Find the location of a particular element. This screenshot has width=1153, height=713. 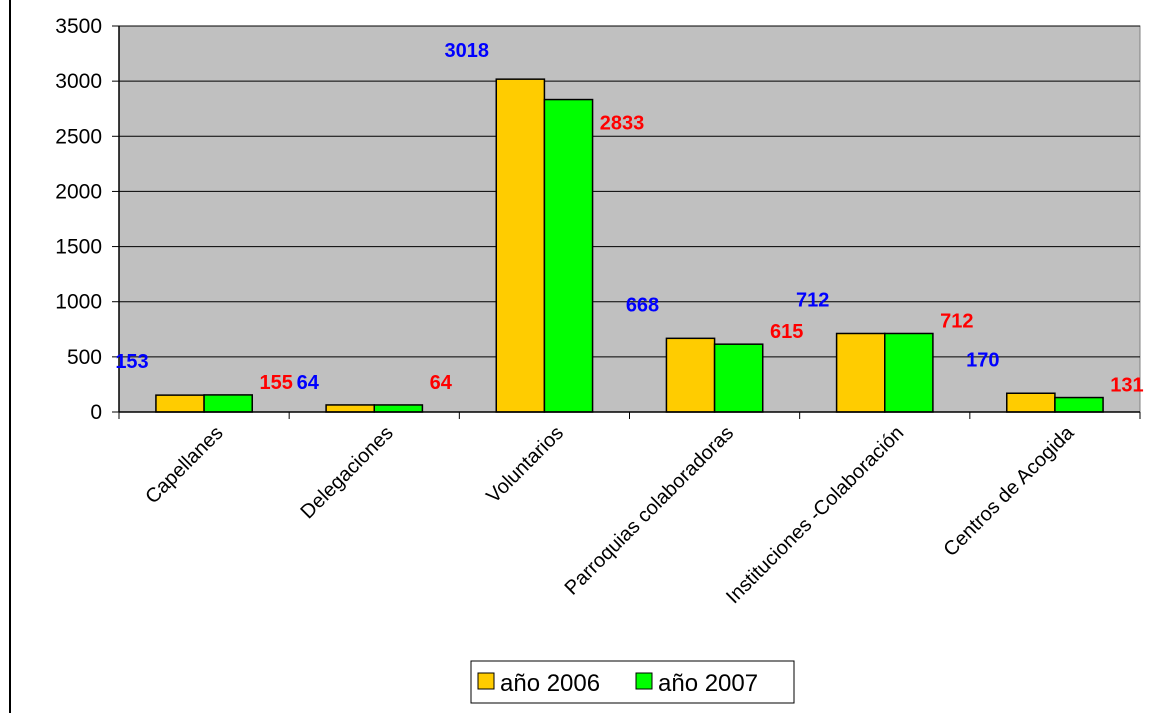

y-tick-label: 3500 is located at coordinates (78, 26).